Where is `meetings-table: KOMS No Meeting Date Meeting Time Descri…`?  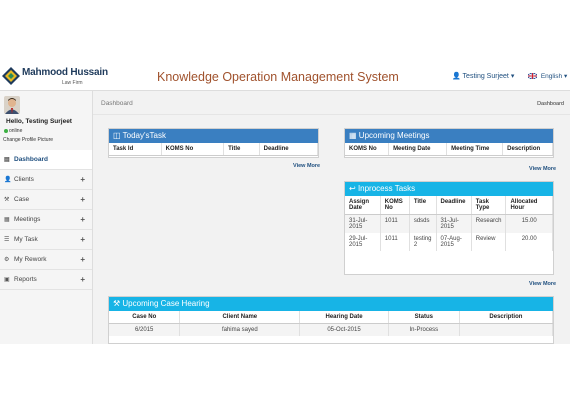 meetings-table: KOMS No Meeting Date Meeting Time Descri… is located at coordinates (449, 149).